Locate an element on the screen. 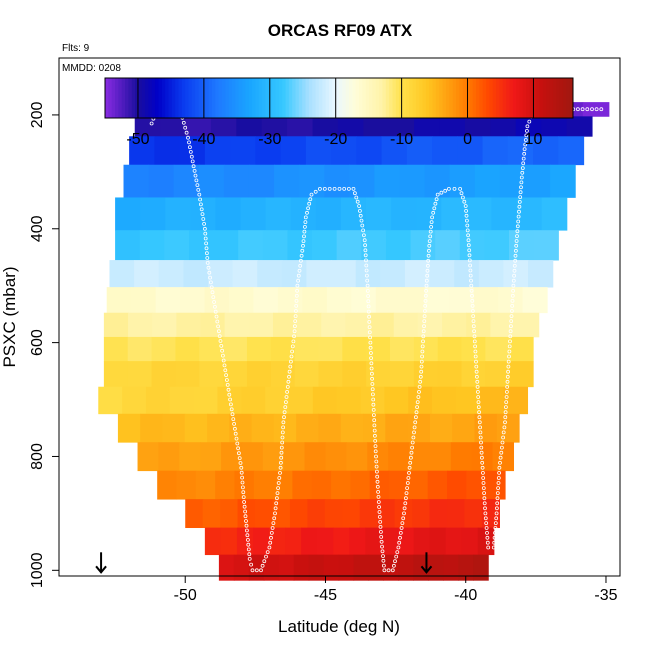  colorbar-tick-label: -40 is located at coordinates (203, 139).